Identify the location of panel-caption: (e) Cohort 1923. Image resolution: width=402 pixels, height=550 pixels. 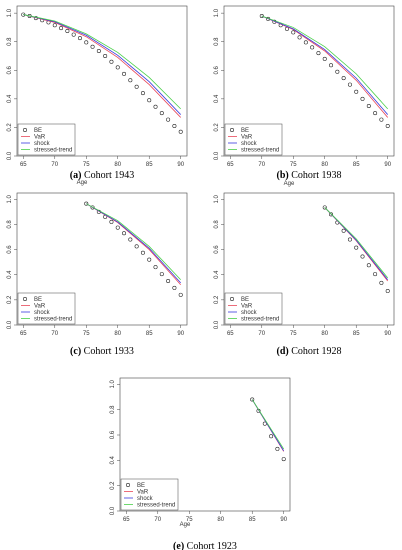
(205, 545).